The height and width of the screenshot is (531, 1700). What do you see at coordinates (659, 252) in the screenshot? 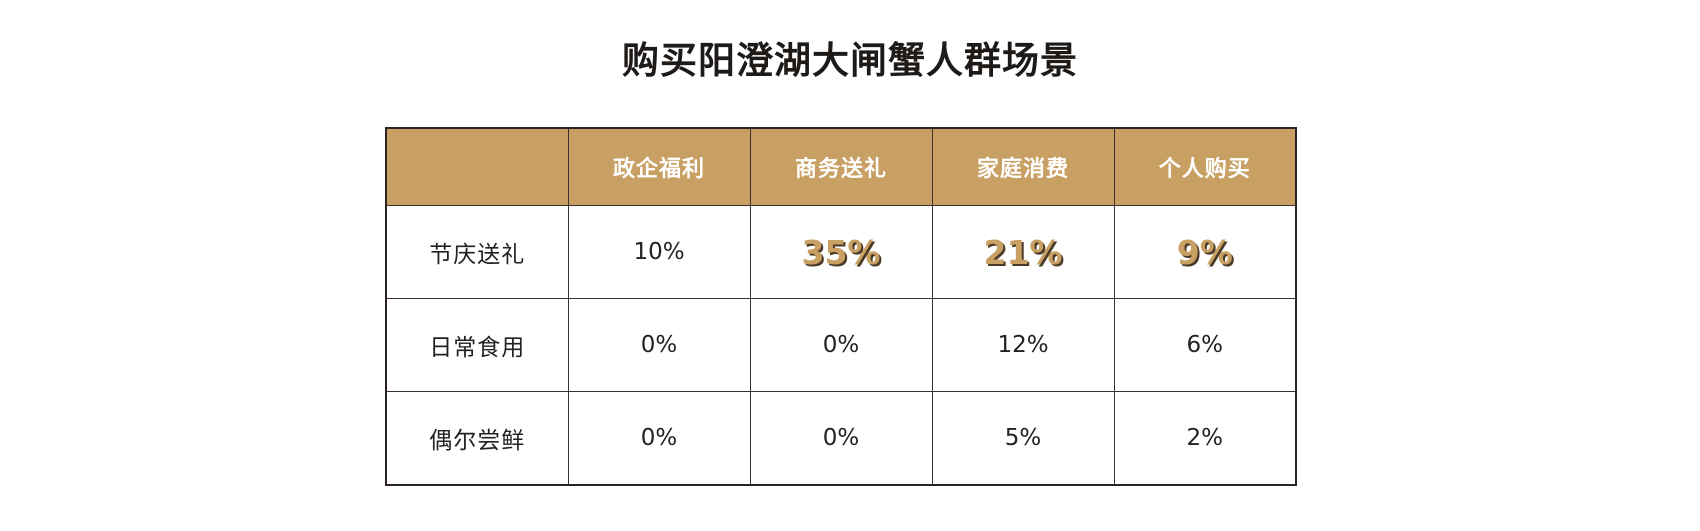
I see `table-cell: 10%` at bounding box center [659, 252].